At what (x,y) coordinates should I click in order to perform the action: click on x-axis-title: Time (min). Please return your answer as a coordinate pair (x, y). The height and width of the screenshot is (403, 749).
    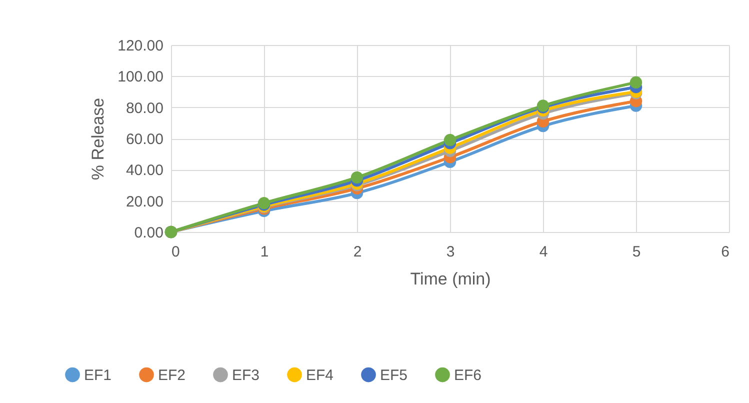
    Looking at the image, I should click on (450, 279).